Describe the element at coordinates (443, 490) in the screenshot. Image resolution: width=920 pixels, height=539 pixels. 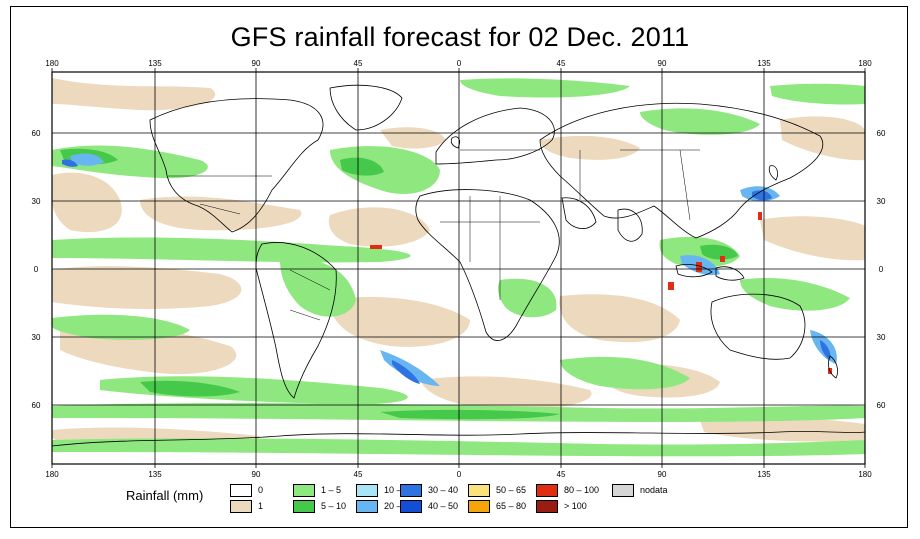
I see `legend-label-6: 30 – 40` at that location.